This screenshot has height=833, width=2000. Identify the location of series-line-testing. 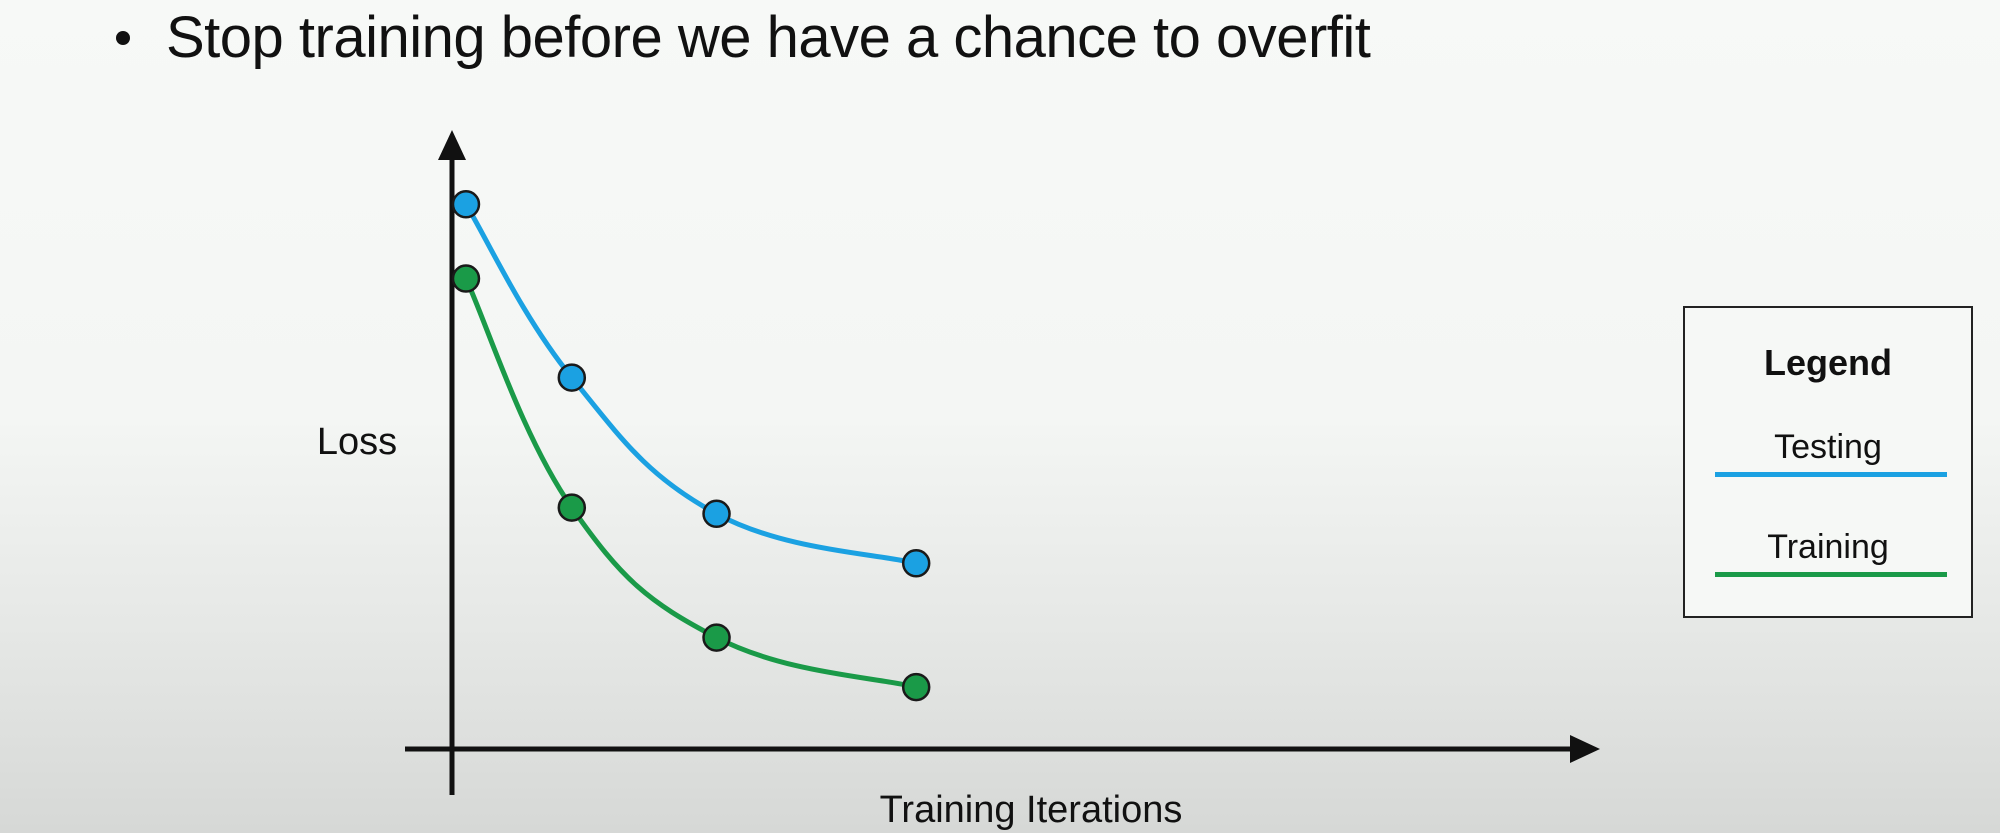
(691, 383).